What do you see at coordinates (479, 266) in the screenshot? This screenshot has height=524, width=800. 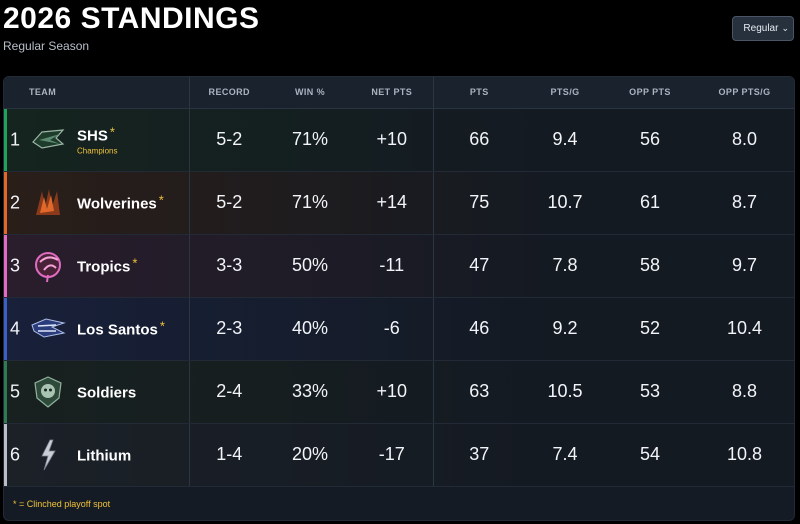 I see `pts-cell: 47` at bounding box center [479, 266].